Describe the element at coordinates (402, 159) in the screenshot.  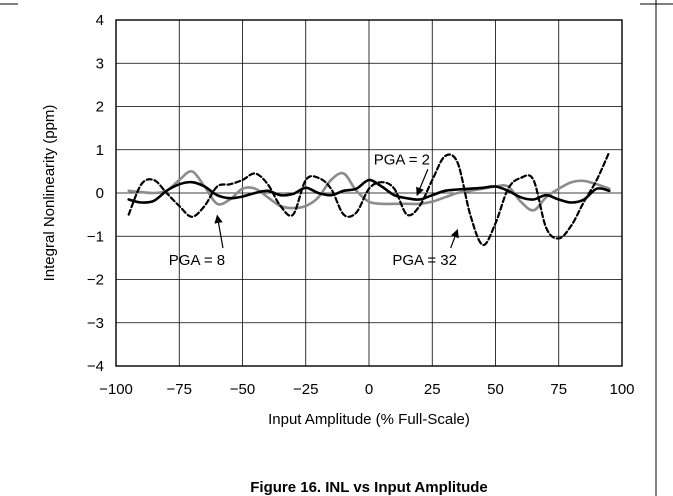
I see `annotation-pga-2: PGA = 2` at that location.